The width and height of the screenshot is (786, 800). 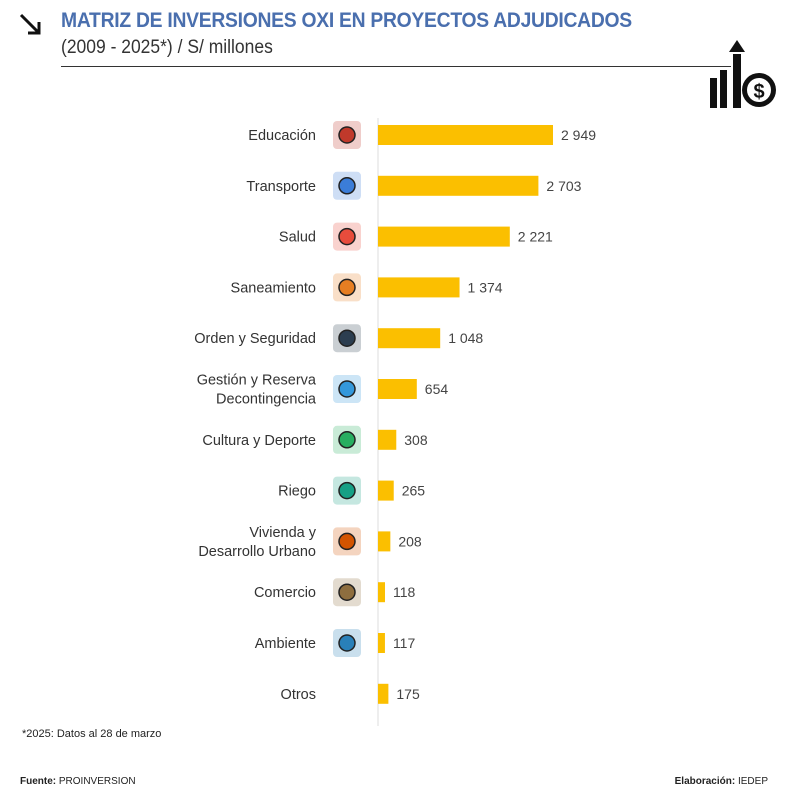 I want to click on data-label: 1 048, so click(x=465, y=338).